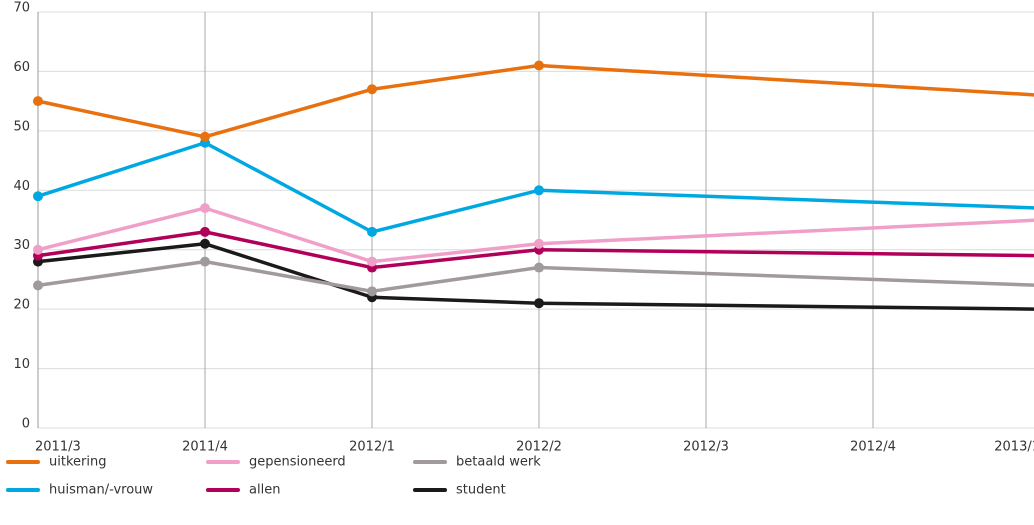  What do you see at coordinates (205, 447) in the screenshot?
I see `x-tick-label: 2011/4` at bounding box center [205, 447].